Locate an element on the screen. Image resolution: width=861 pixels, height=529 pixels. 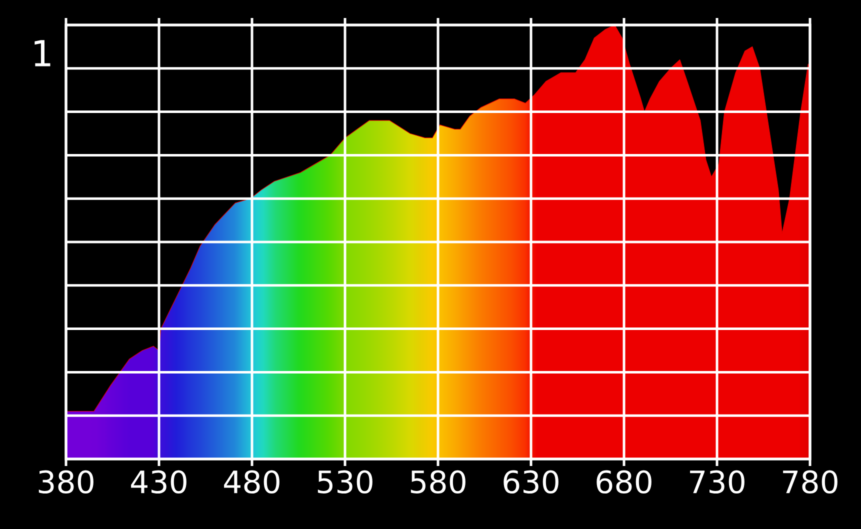
x-tick-label: 380 is located at coordinates (66, 482).